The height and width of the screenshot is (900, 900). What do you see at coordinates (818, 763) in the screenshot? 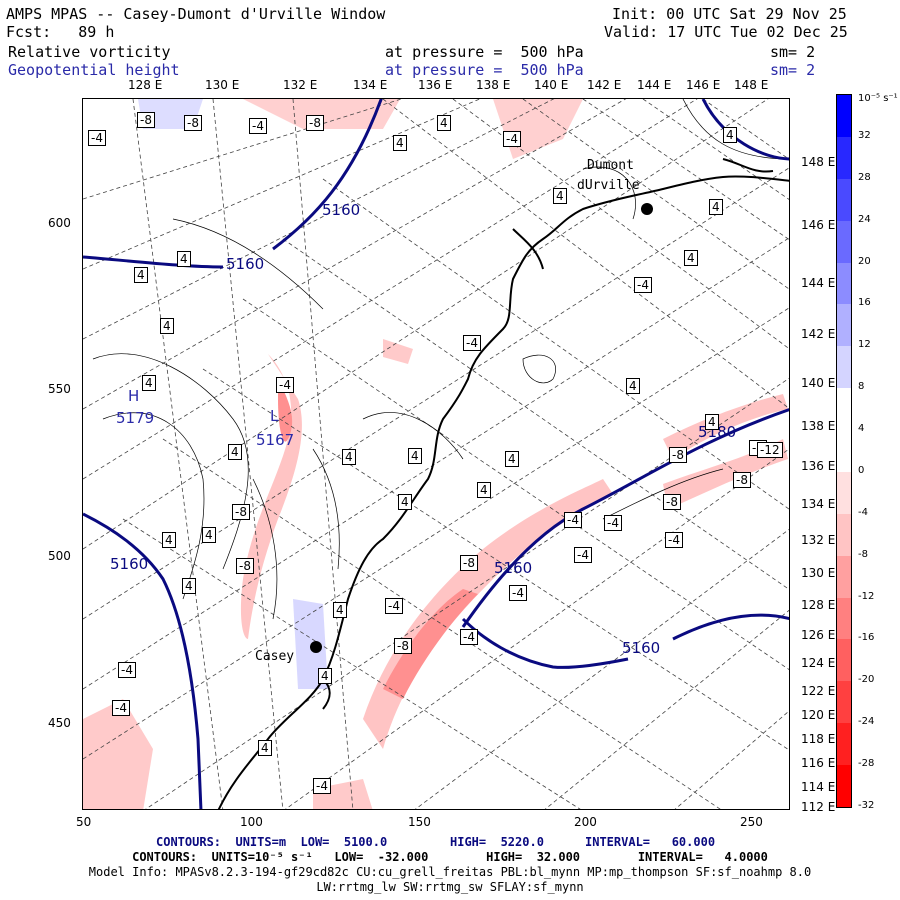
I see `right-lon-label: 116 E` at bounding box center [818, 763].